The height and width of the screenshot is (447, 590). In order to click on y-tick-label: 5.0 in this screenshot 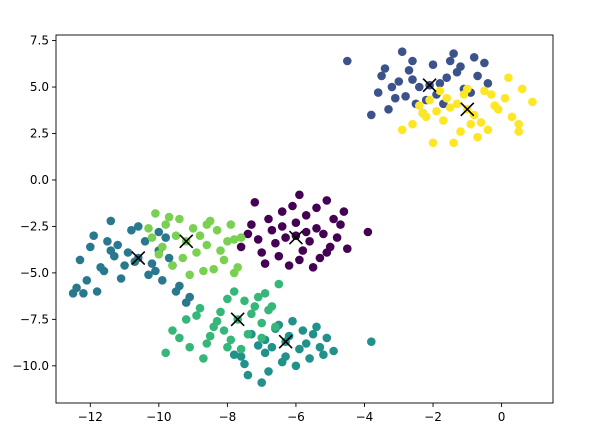, I will do `click(39, 87)`.